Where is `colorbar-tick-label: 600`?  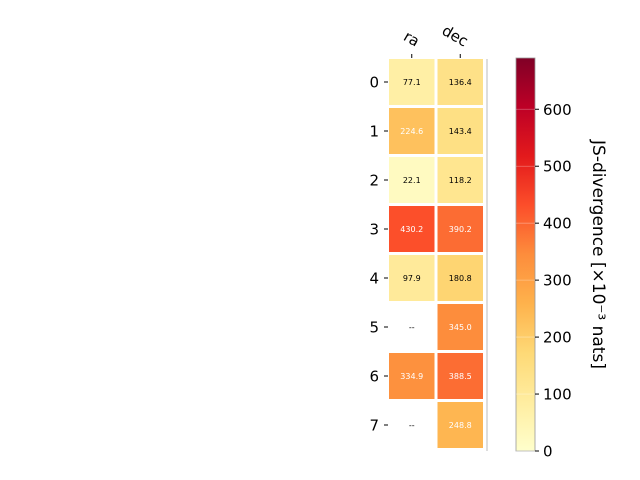
colorbar-tick-label: 600 is located at coordinates (557, 110).